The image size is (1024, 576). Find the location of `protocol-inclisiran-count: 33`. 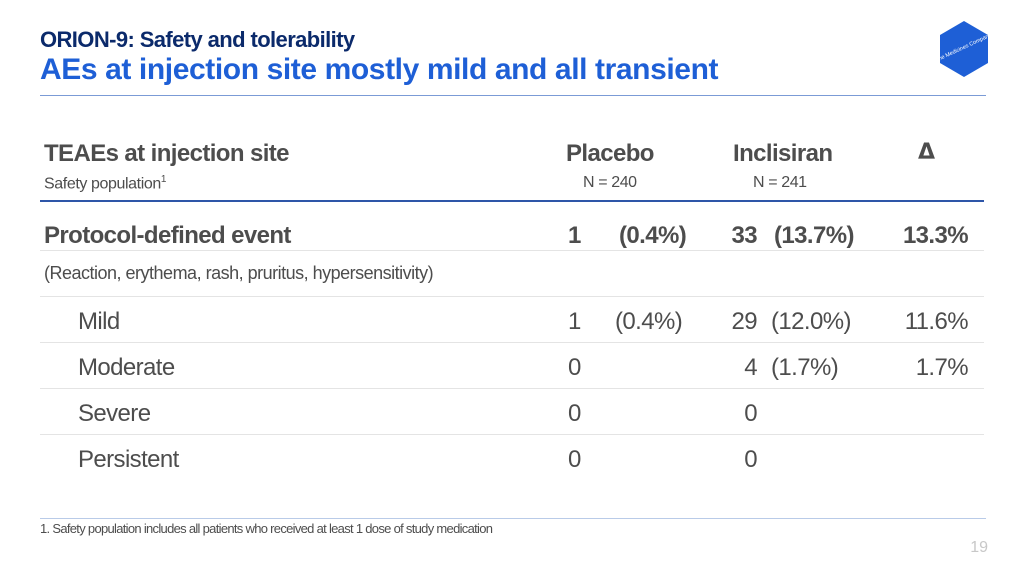

protocol-inclisiran-count: 33 is located at coordinates (744, 235).